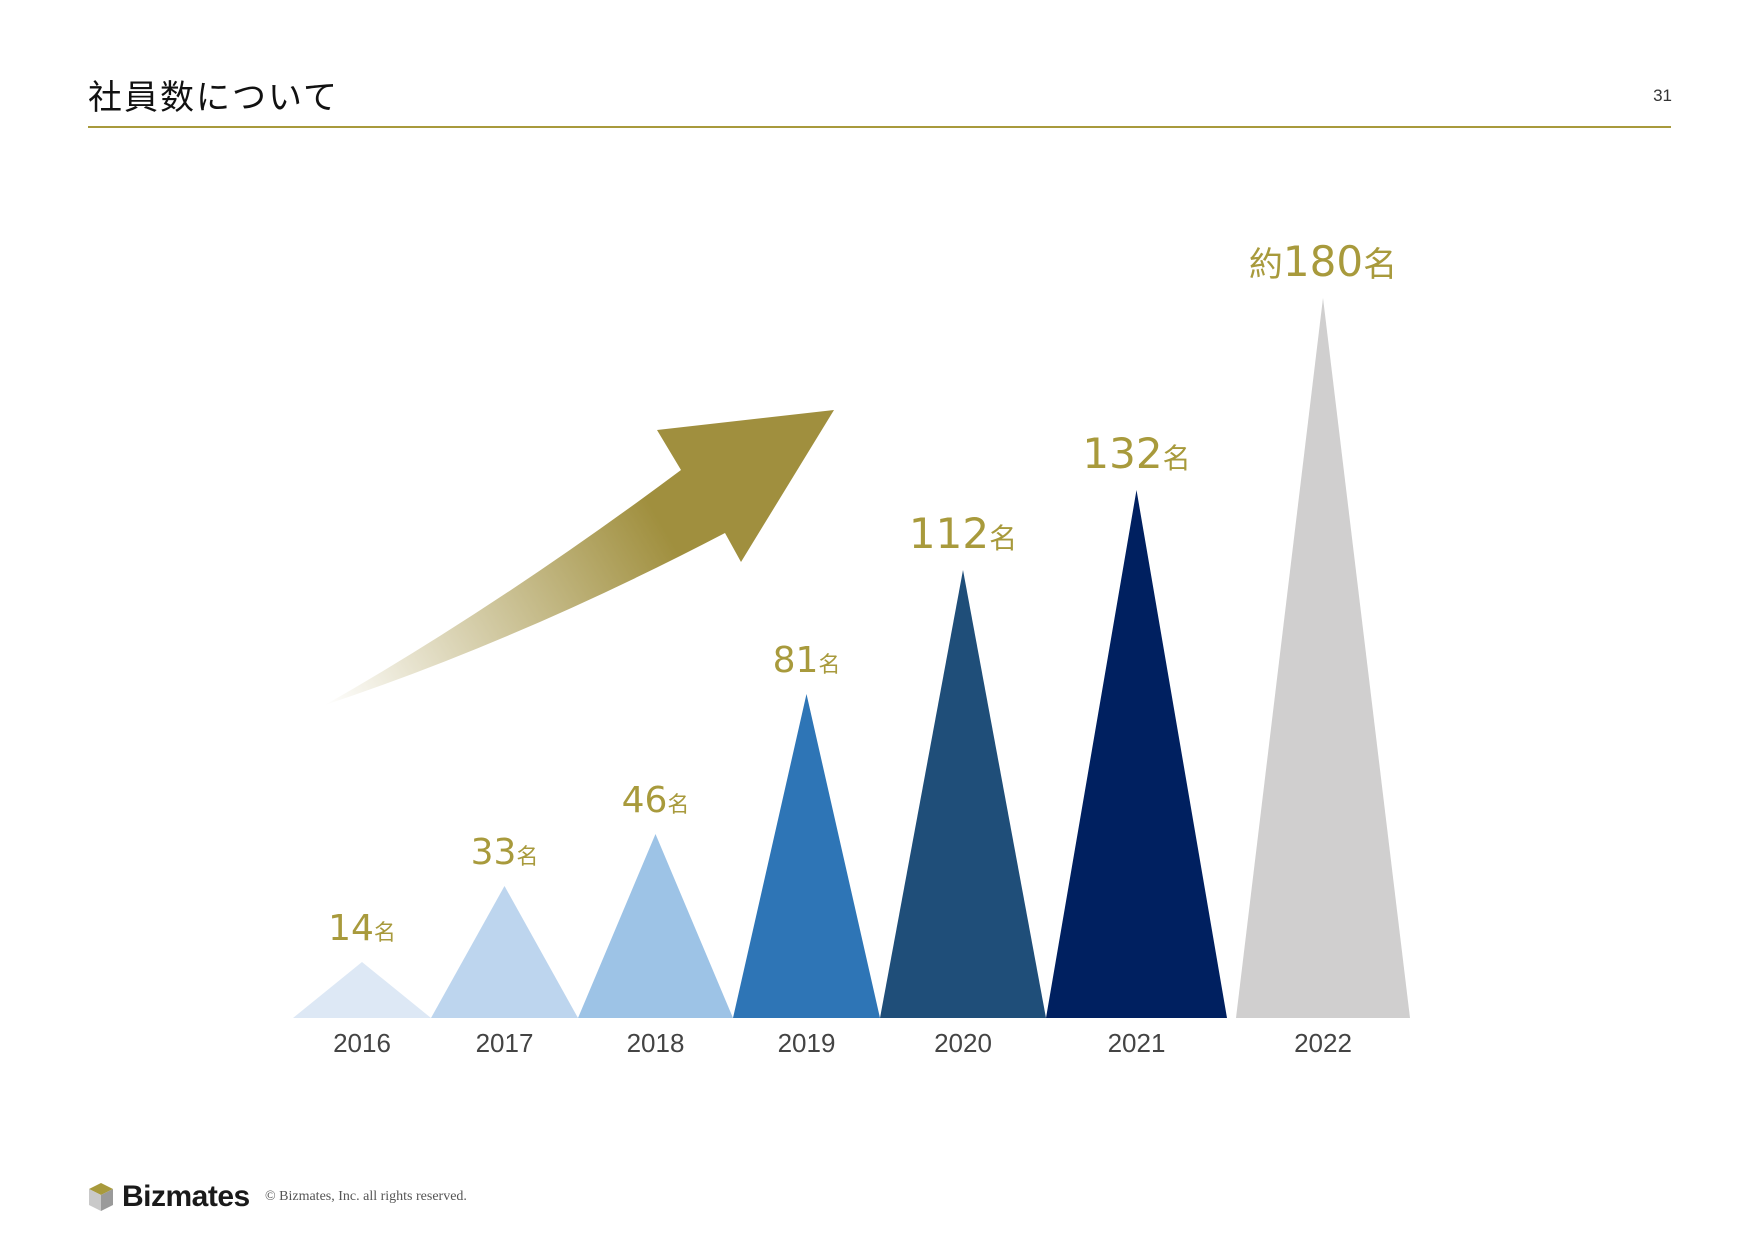 The height and width of the screenshot is (1240, 1754). What do you see at coordinates (655, 926) in the screenshot?
I see `bar-2018` at bounding box center [655, 926].